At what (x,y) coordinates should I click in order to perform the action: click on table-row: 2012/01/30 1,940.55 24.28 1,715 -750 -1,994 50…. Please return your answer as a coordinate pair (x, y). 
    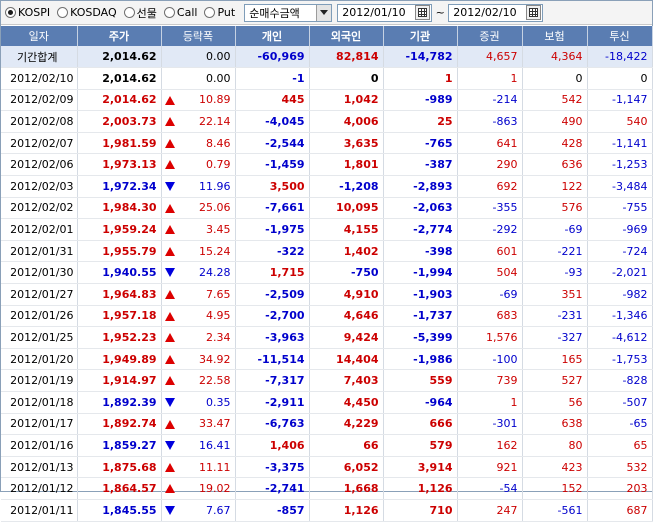
    Looking at the image, I should click on (327, 273).